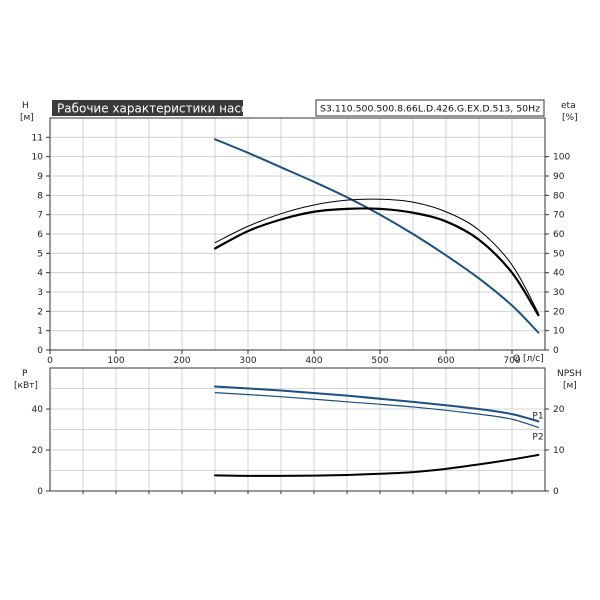 The height and width of the screenshot is (600, 600). Describe the element at coordinates (50, 361) in the screenshot. I see `x-tick-label: 0` at that location.